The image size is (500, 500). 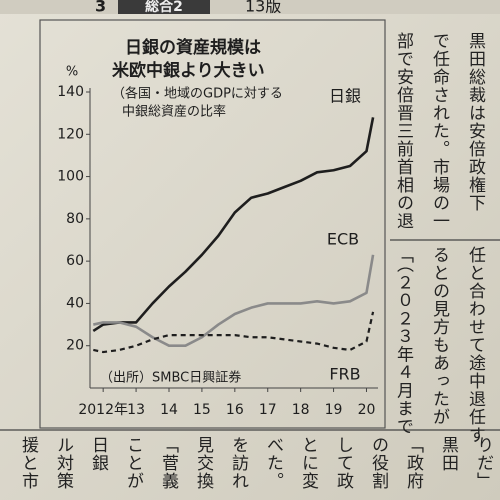 I want to click on article-column: 任と合わせて途中退任す, so click(x=475, y=345).